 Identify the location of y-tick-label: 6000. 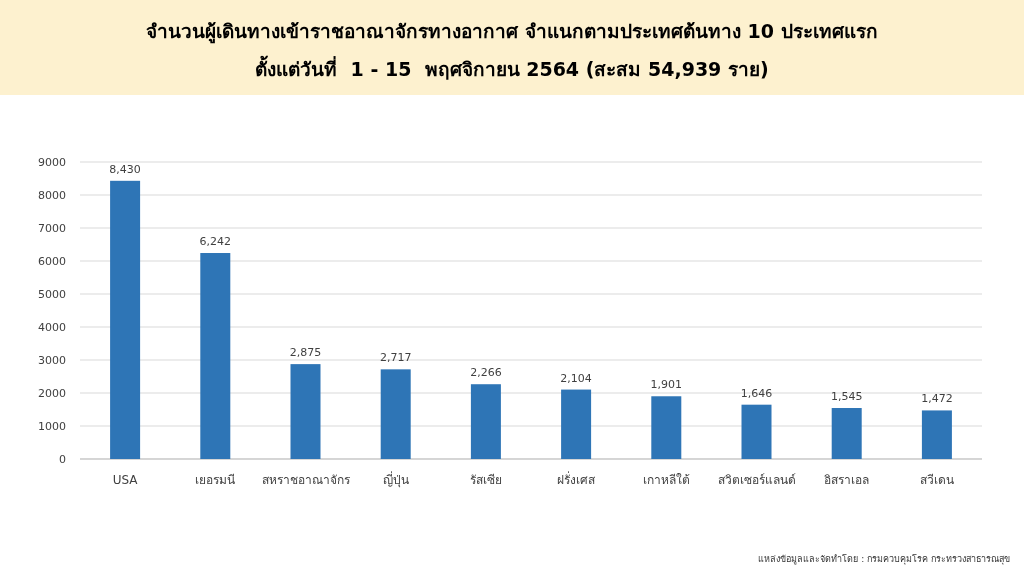
(52, 261).